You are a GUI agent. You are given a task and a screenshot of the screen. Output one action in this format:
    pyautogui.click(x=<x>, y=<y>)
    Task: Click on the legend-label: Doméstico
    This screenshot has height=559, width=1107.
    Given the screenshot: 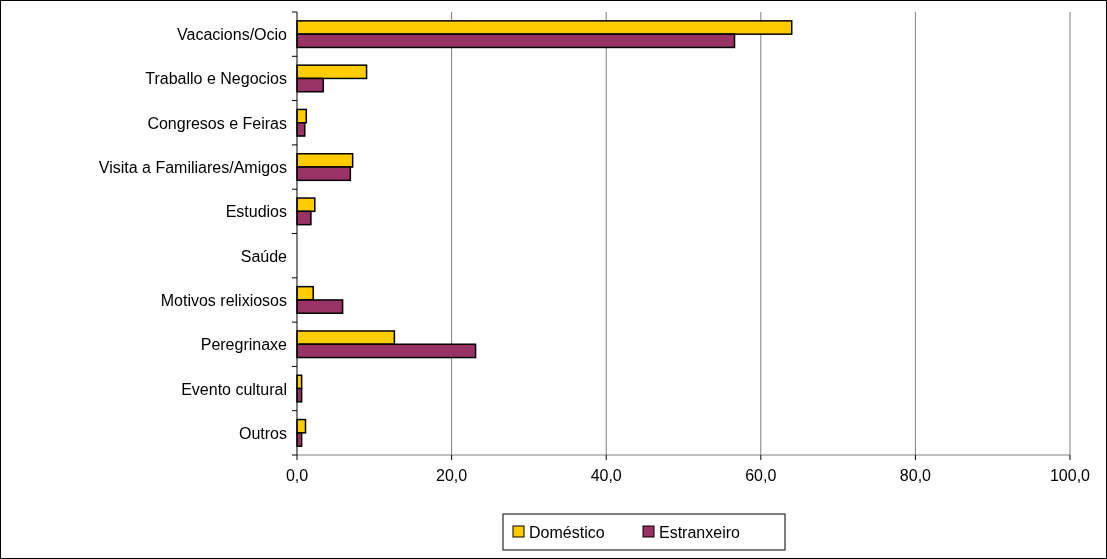 What is the action you would take?
    pyautogui.click(x=567, y=532)
    